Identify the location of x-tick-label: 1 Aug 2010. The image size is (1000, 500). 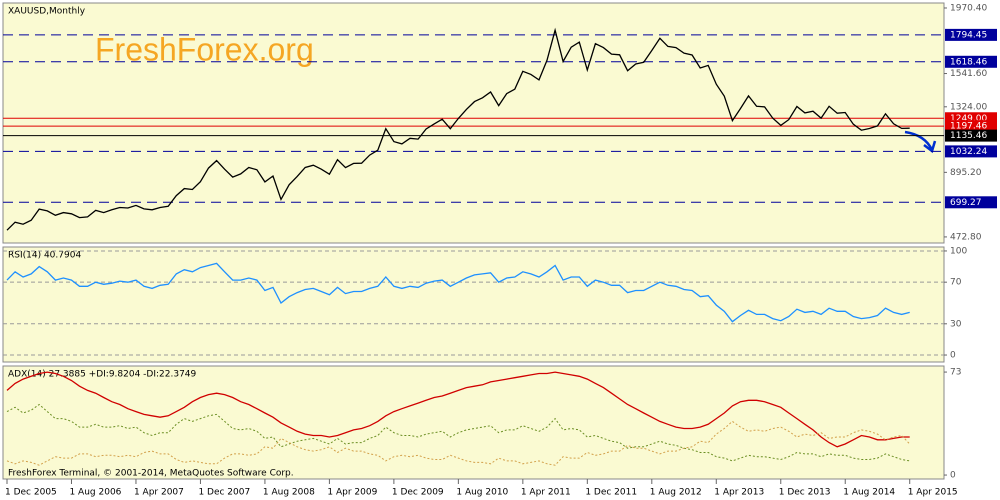
(482, 493).